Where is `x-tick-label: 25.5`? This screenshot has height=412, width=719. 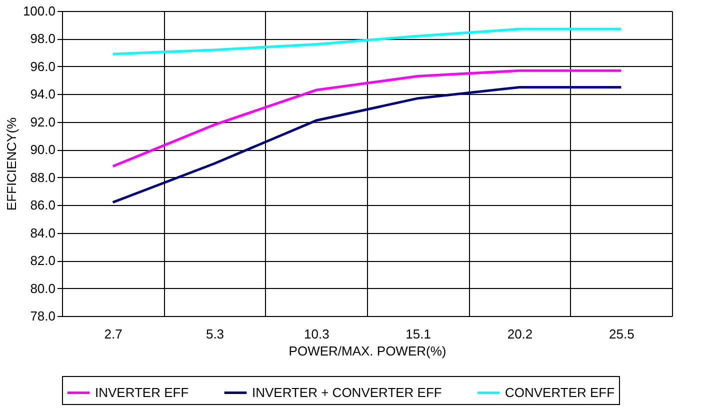
x-tick-label: 25.5 is located at coordinates (621, 334).